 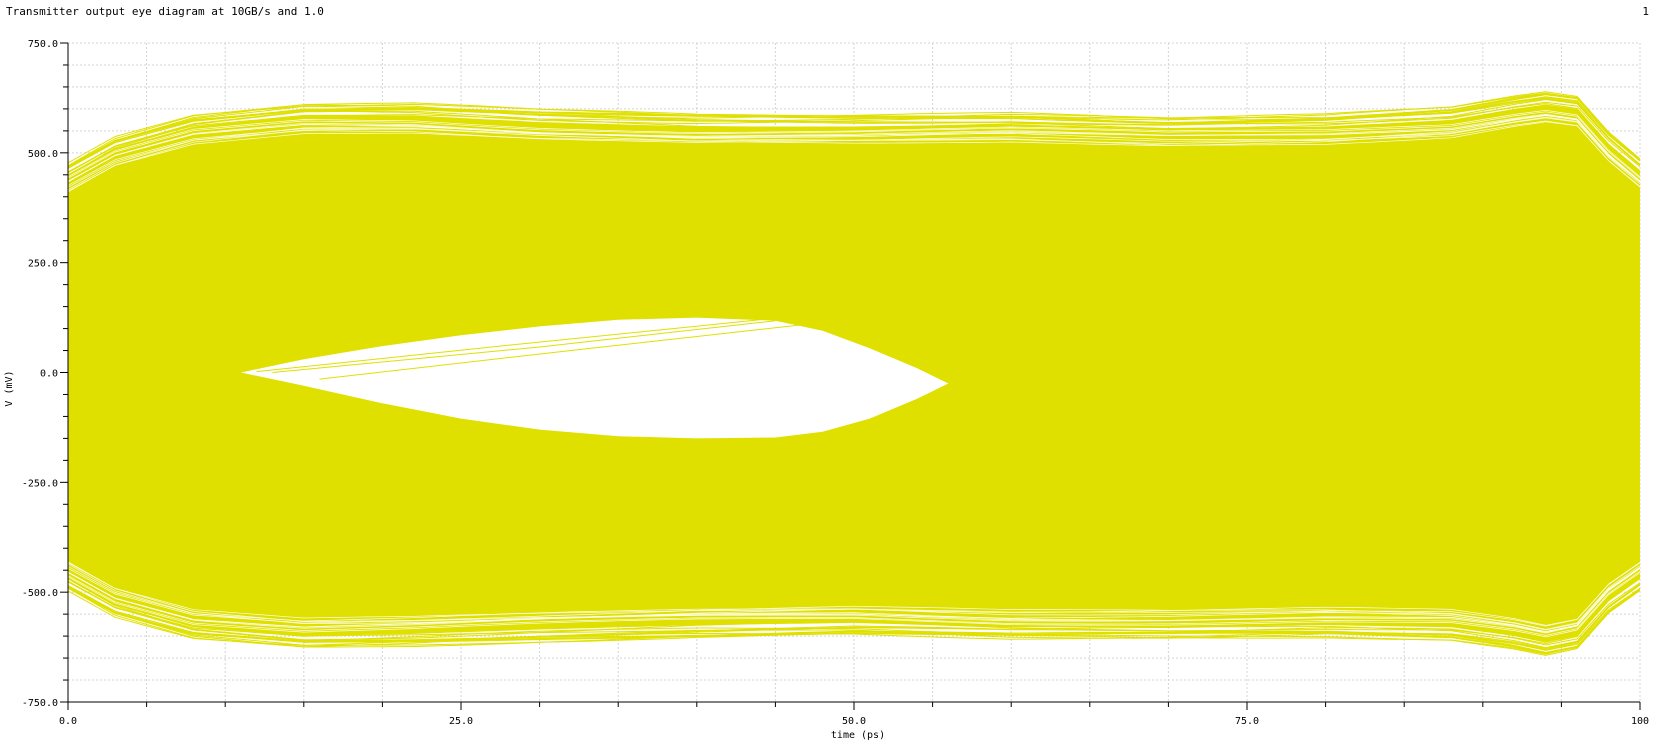 What do you see at coordinates (1247, 721) in the screenshot?
I see `x-tick-label: 75.0` at bounding box center [1247, 721].